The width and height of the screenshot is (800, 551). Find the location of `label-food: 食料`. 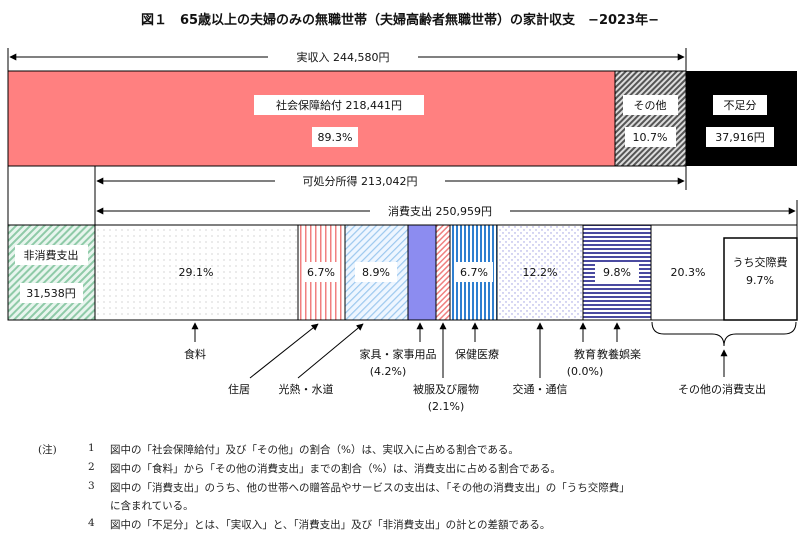

label-food: 食料 is located at coordinates (195, 354).